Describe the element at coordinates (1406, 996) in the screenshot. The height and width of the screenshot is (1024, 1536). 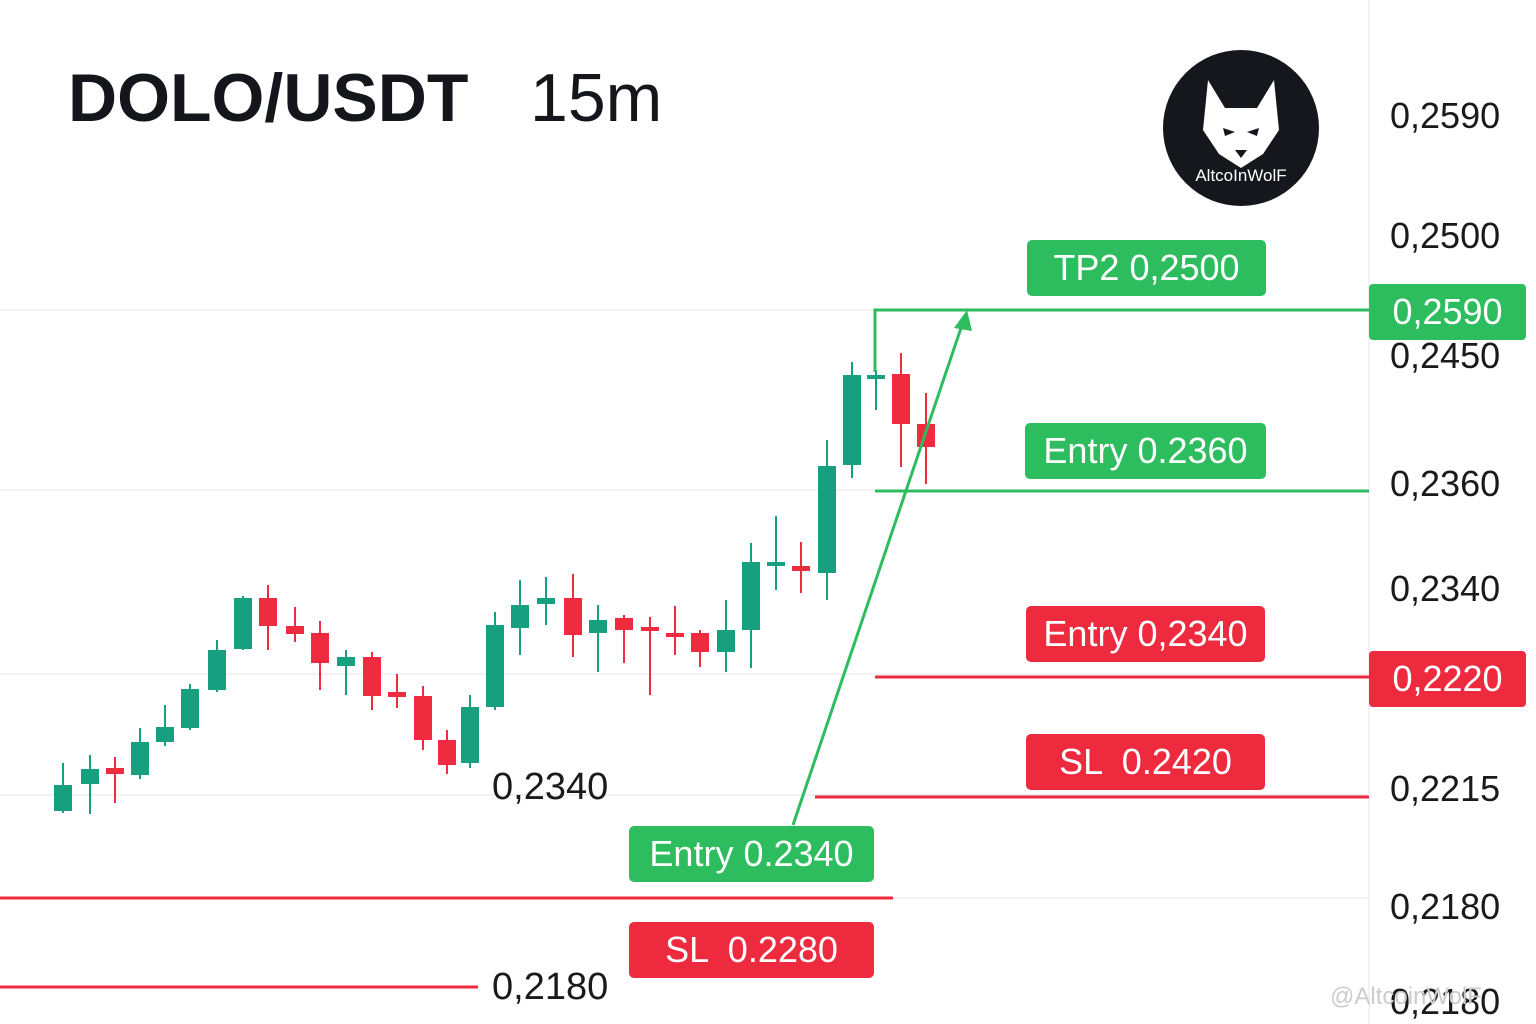
I see `watermark: @AltcoinWolF` at that location.